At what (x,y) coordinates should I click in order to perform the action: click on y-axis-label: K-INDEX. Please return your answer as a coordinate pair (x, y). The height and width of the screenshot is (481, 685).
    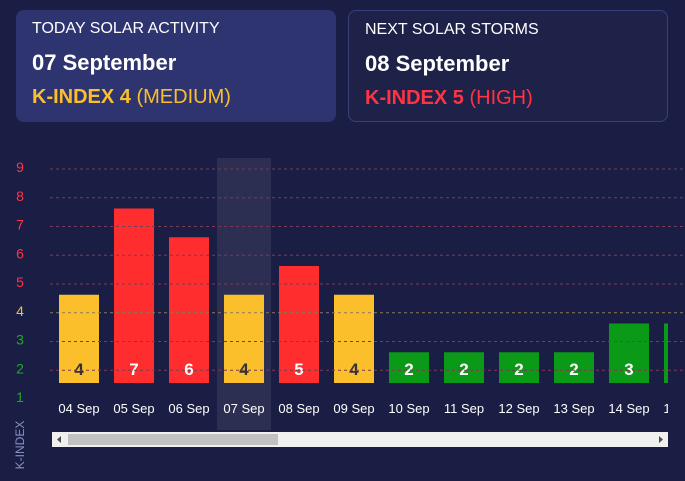
    Looking at the image, I should click on (20, 445).